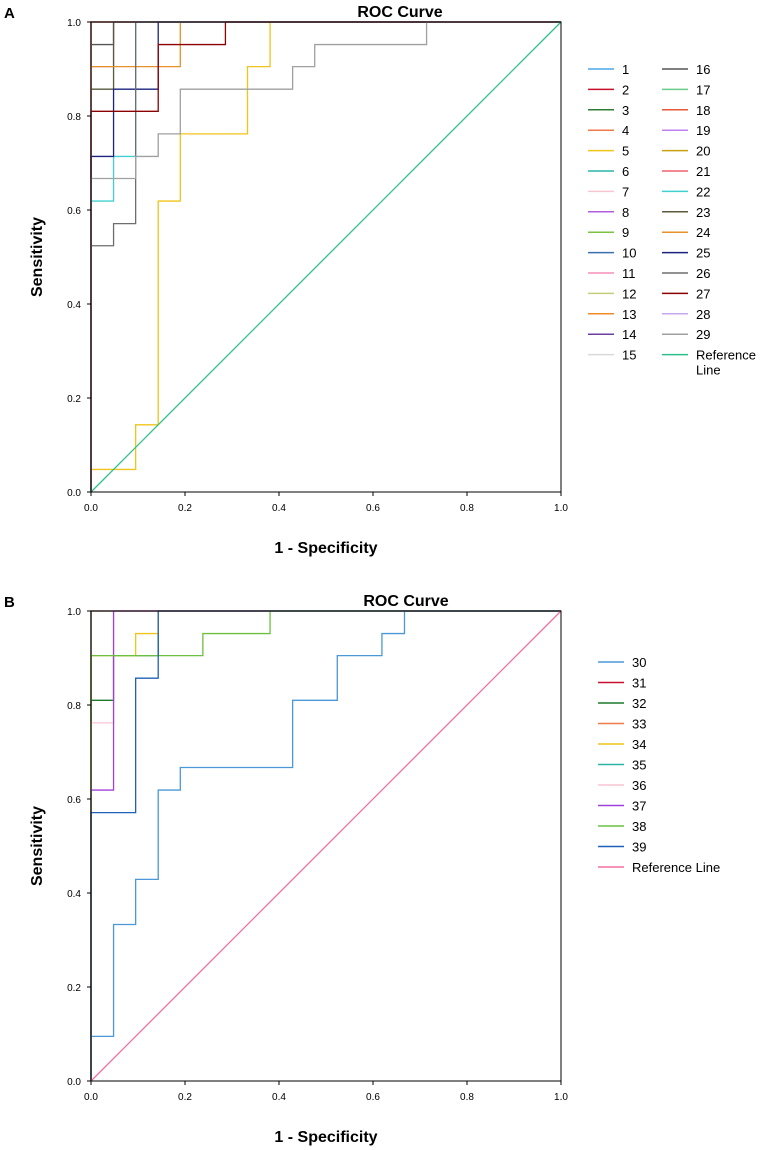 The width and height of the screenshot is (765, 1150). What do you see at coordinates (629, 293) in the screenshot?
I see `panel-a-legend-item-12-label: 12` at bounding box center [629, 293].